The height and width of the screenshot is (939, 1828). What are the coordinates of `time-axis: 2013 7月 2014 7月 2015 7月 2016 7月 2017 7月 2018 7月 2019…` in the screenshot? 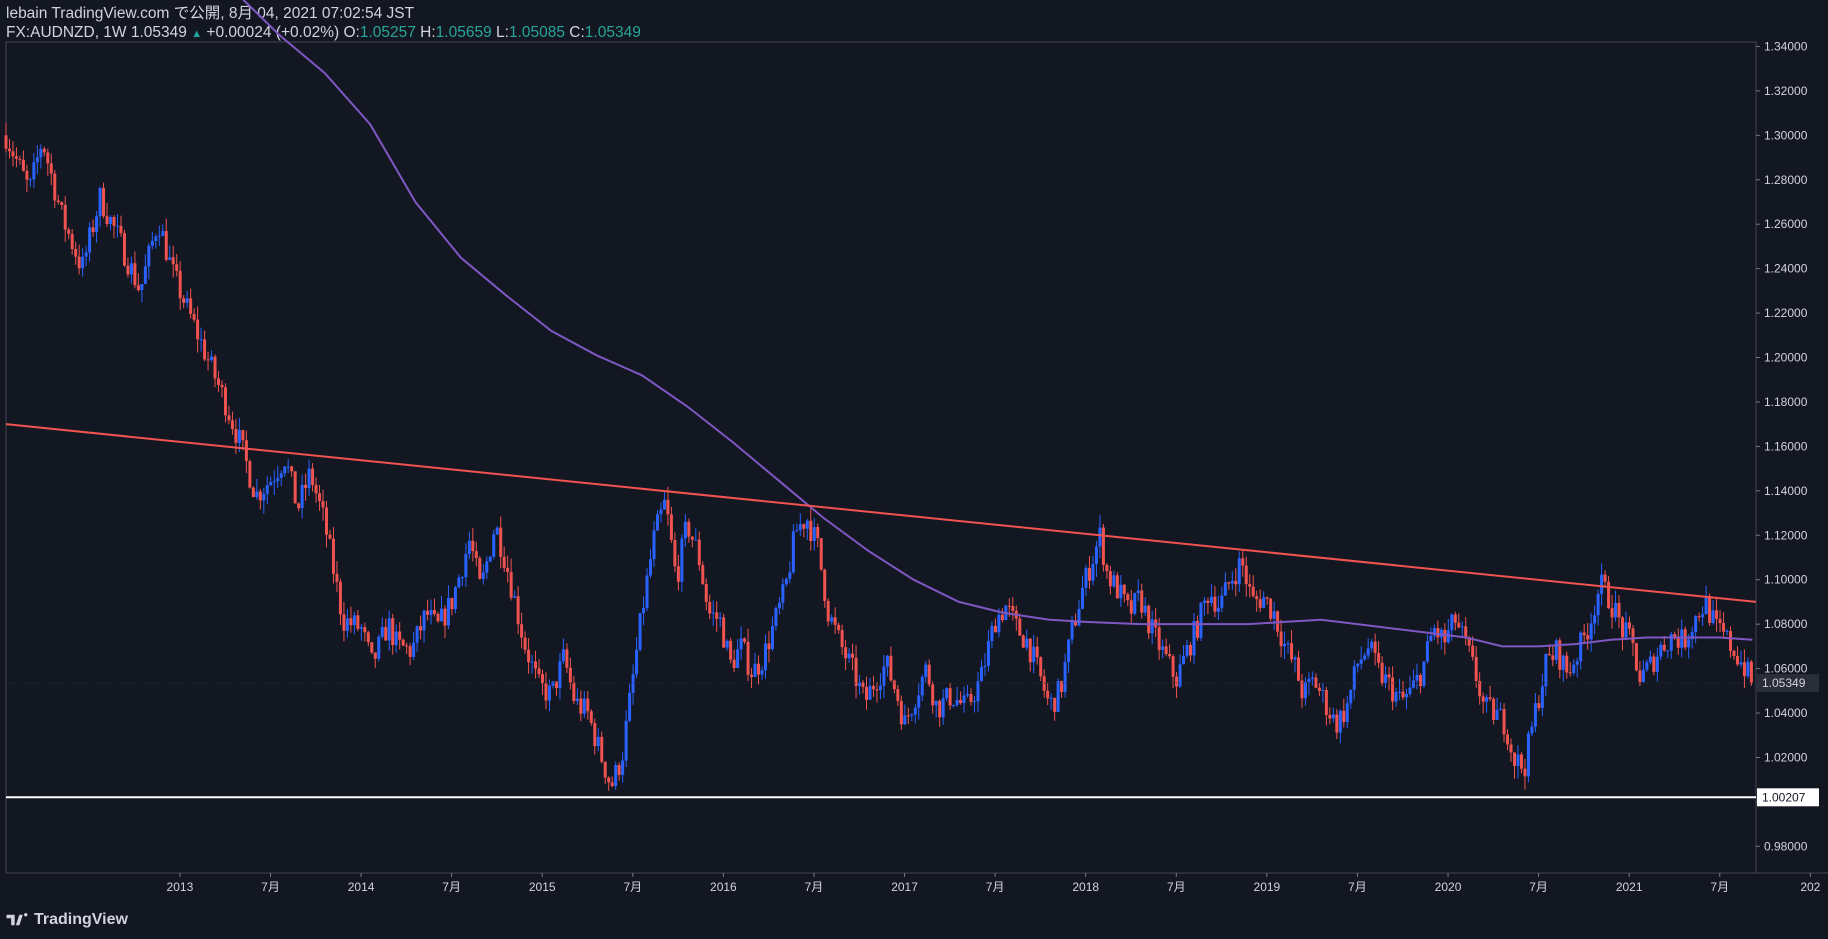 It's located at (994, 883).